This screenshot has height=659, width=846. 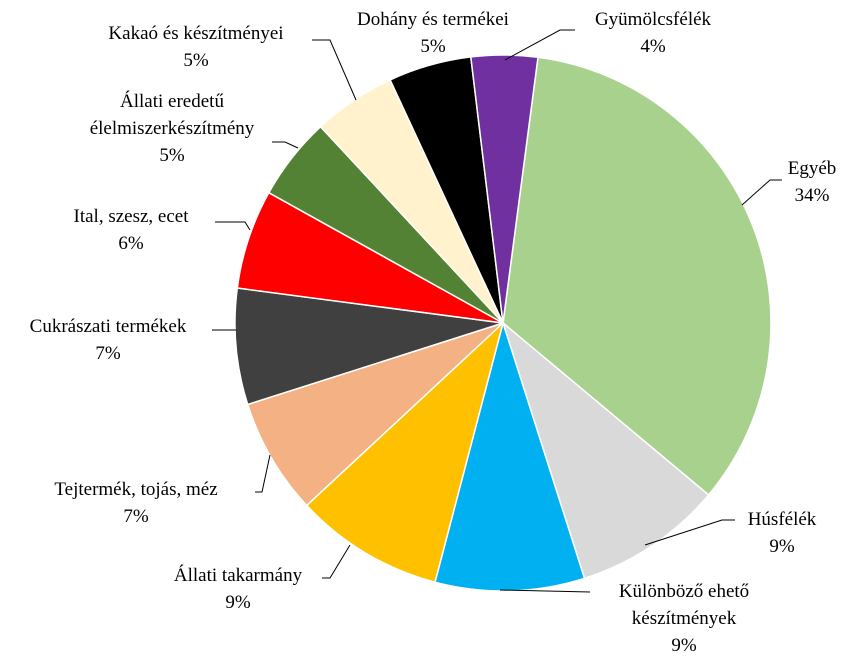 What do you see at coordinates (653, 19) in the screenshot?
I see `category-name: Gyümölcsfélék` at bounding box center [653, 19].